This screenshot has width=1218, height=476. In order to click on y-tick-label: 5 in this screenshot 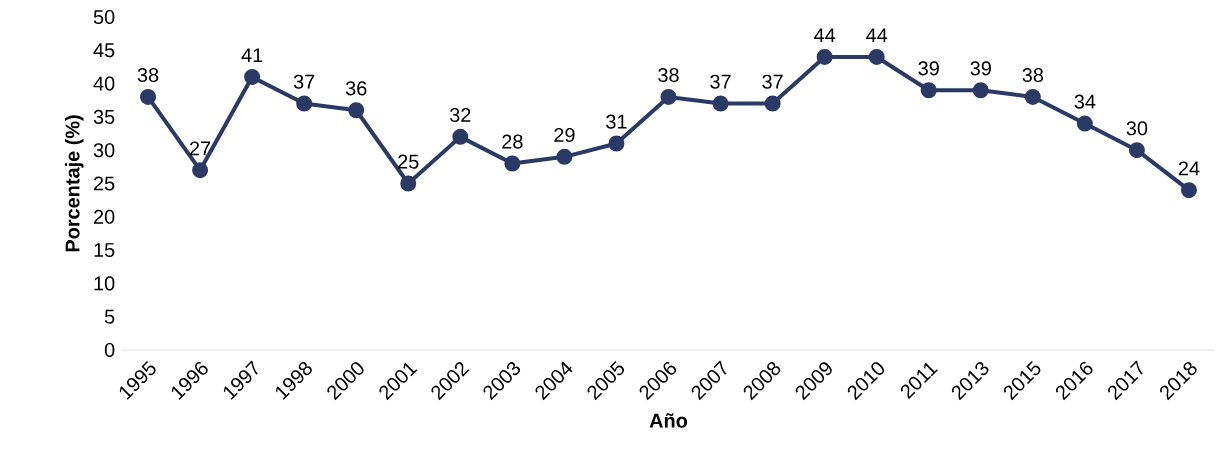, I will do `click(109, 316)`.